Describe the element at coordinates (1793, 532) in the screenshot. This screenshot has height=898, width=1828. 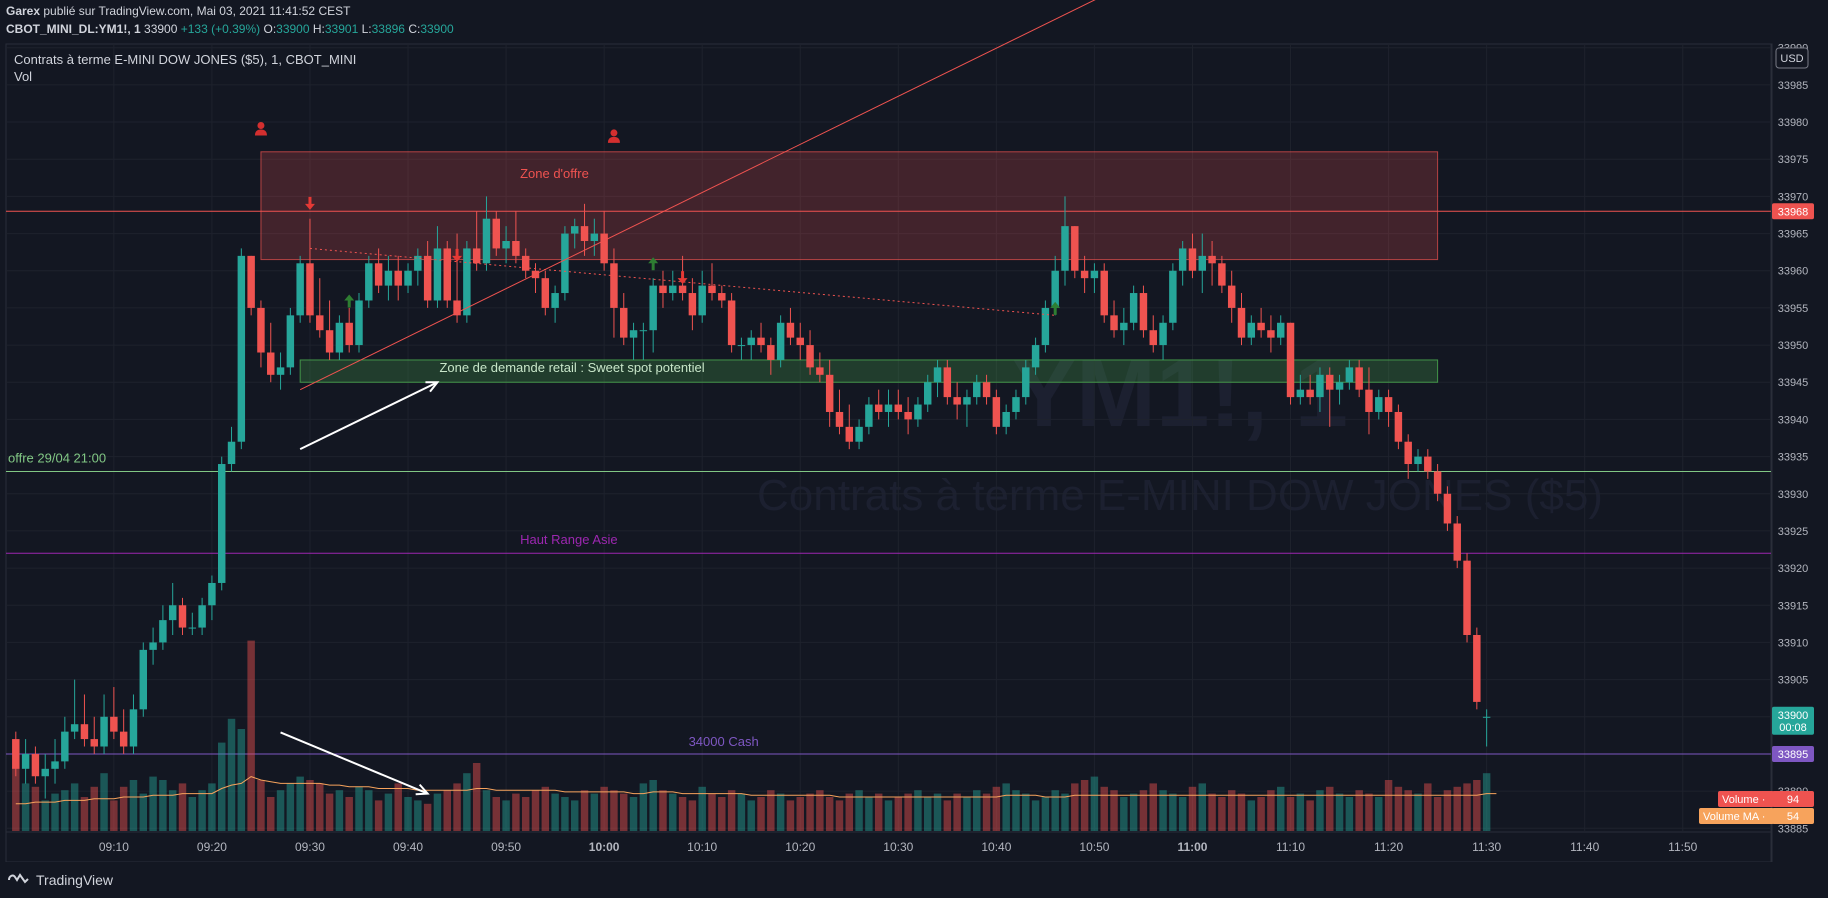
I see `y-tick-label: 33925` at that location.